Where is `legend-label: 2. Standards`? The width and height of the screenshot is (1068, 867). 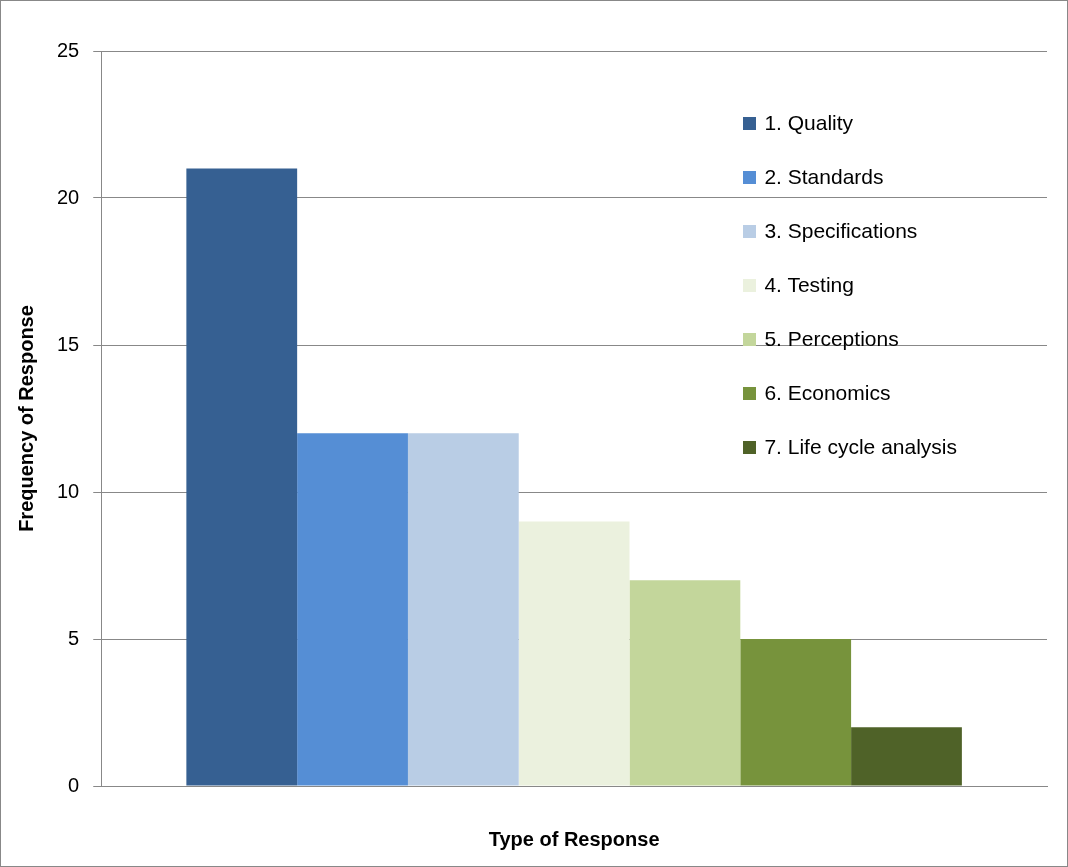
legend-label: 2. Standards is located at coordinates (824, 177).